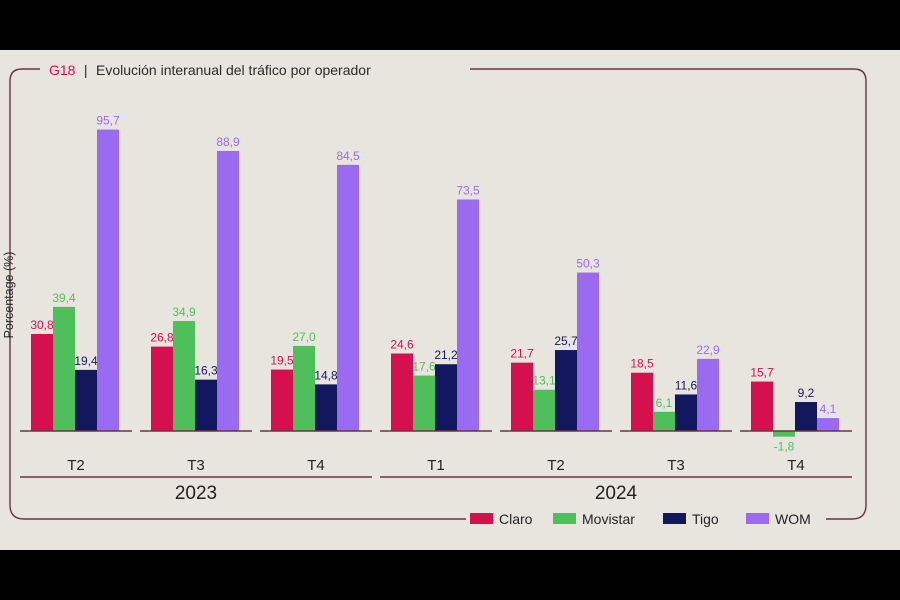 Image resolution: width=900 pixels, height=600 pixels. I want to click on data-label-claro: 26,8, so click(162, 338).